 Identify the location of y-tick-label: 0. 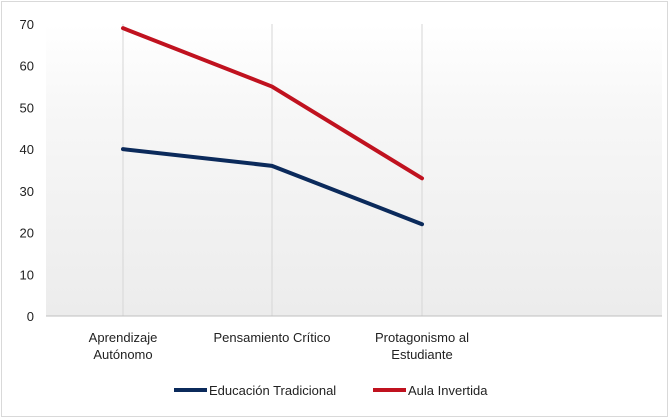
(30, 316).